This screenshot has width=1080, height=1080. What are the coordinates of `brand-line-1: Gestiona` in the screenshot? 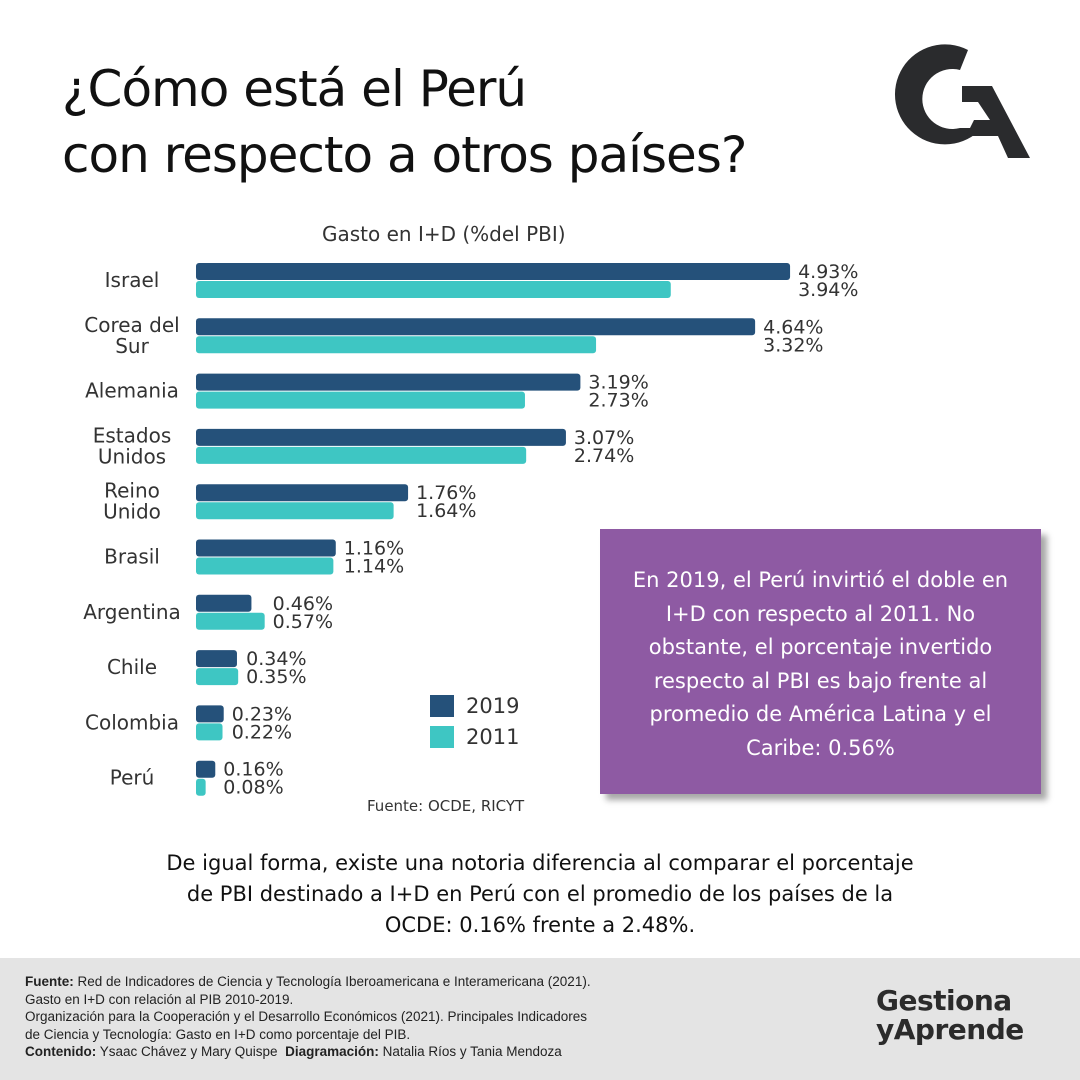 It's located at (944, 1000).